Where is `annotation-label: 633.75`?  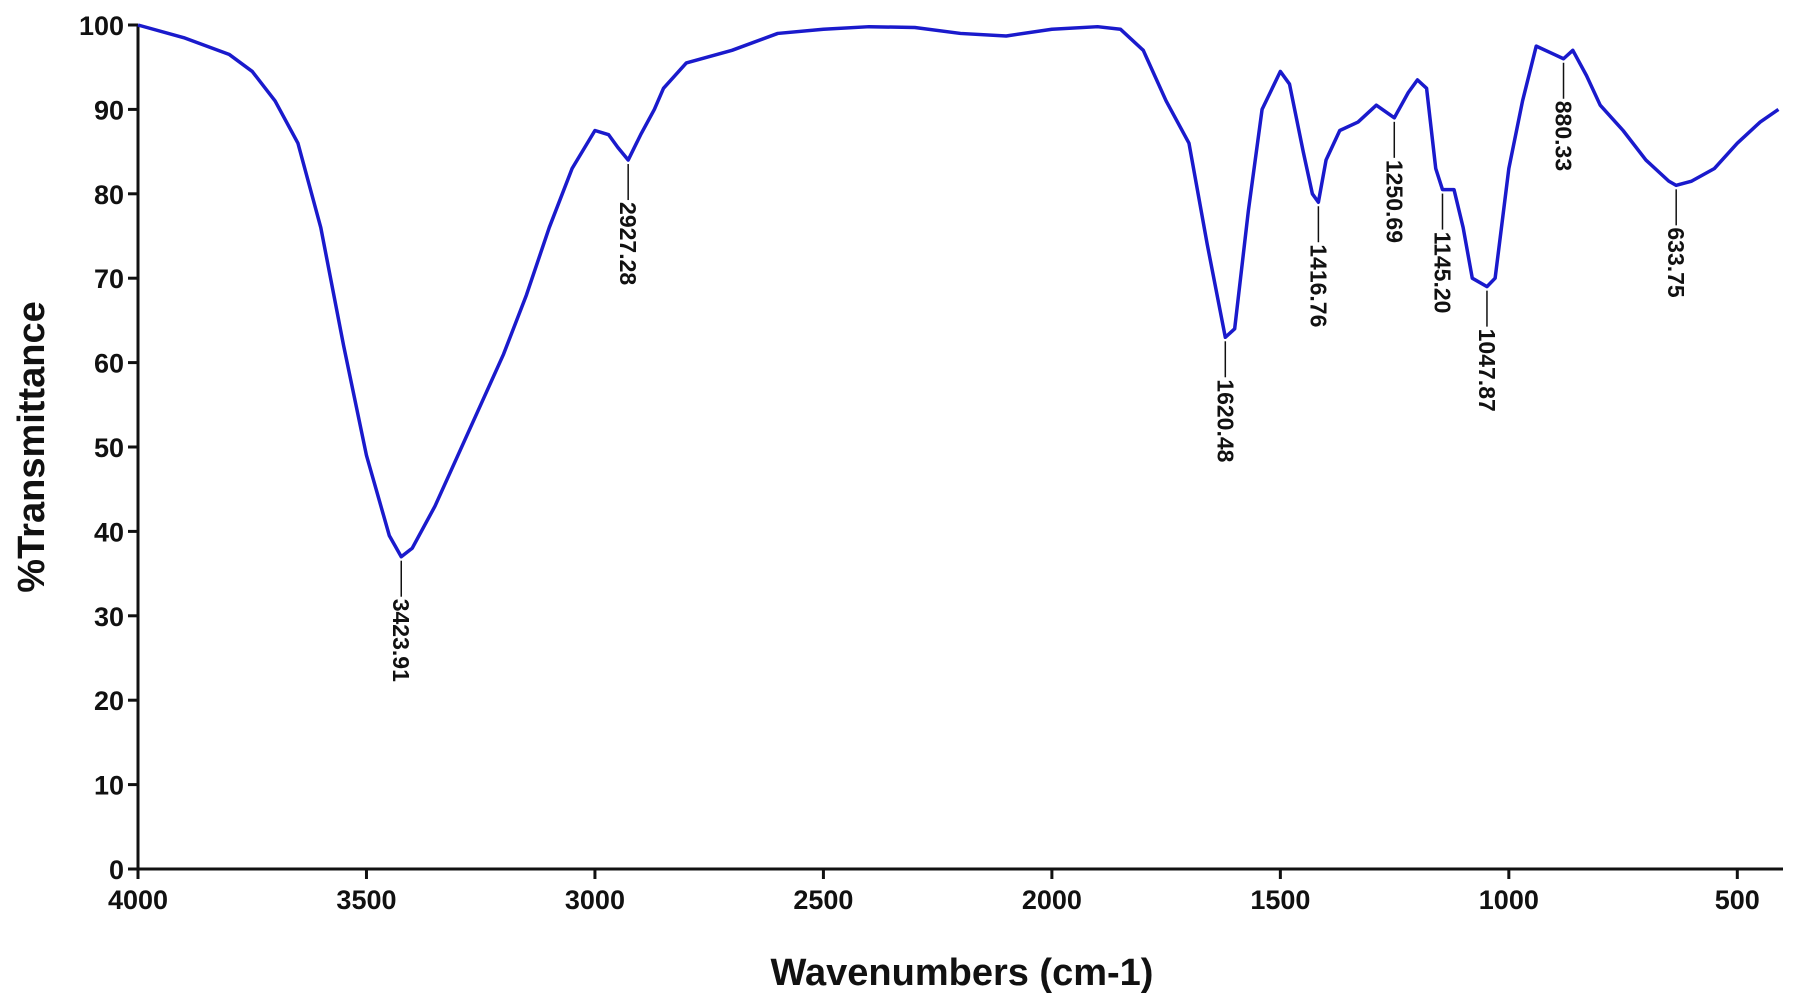
annotation-label: 633.75 is located at coordinates (1676, 262).